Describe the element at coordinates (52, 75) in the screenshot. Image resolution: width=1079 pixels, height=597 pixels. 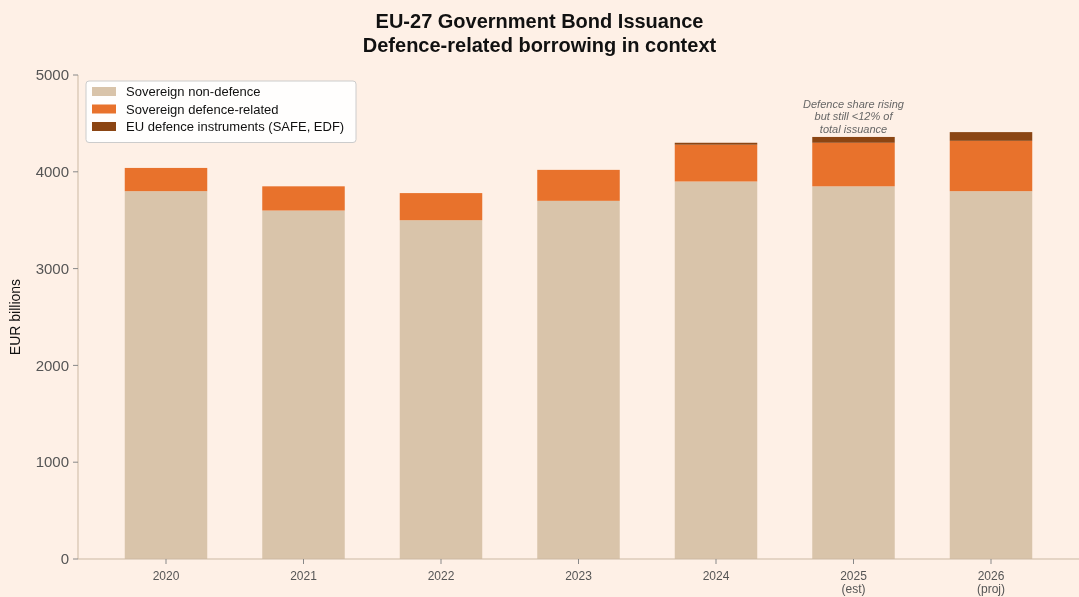
I see `y-tick-label: 5000` at that location.